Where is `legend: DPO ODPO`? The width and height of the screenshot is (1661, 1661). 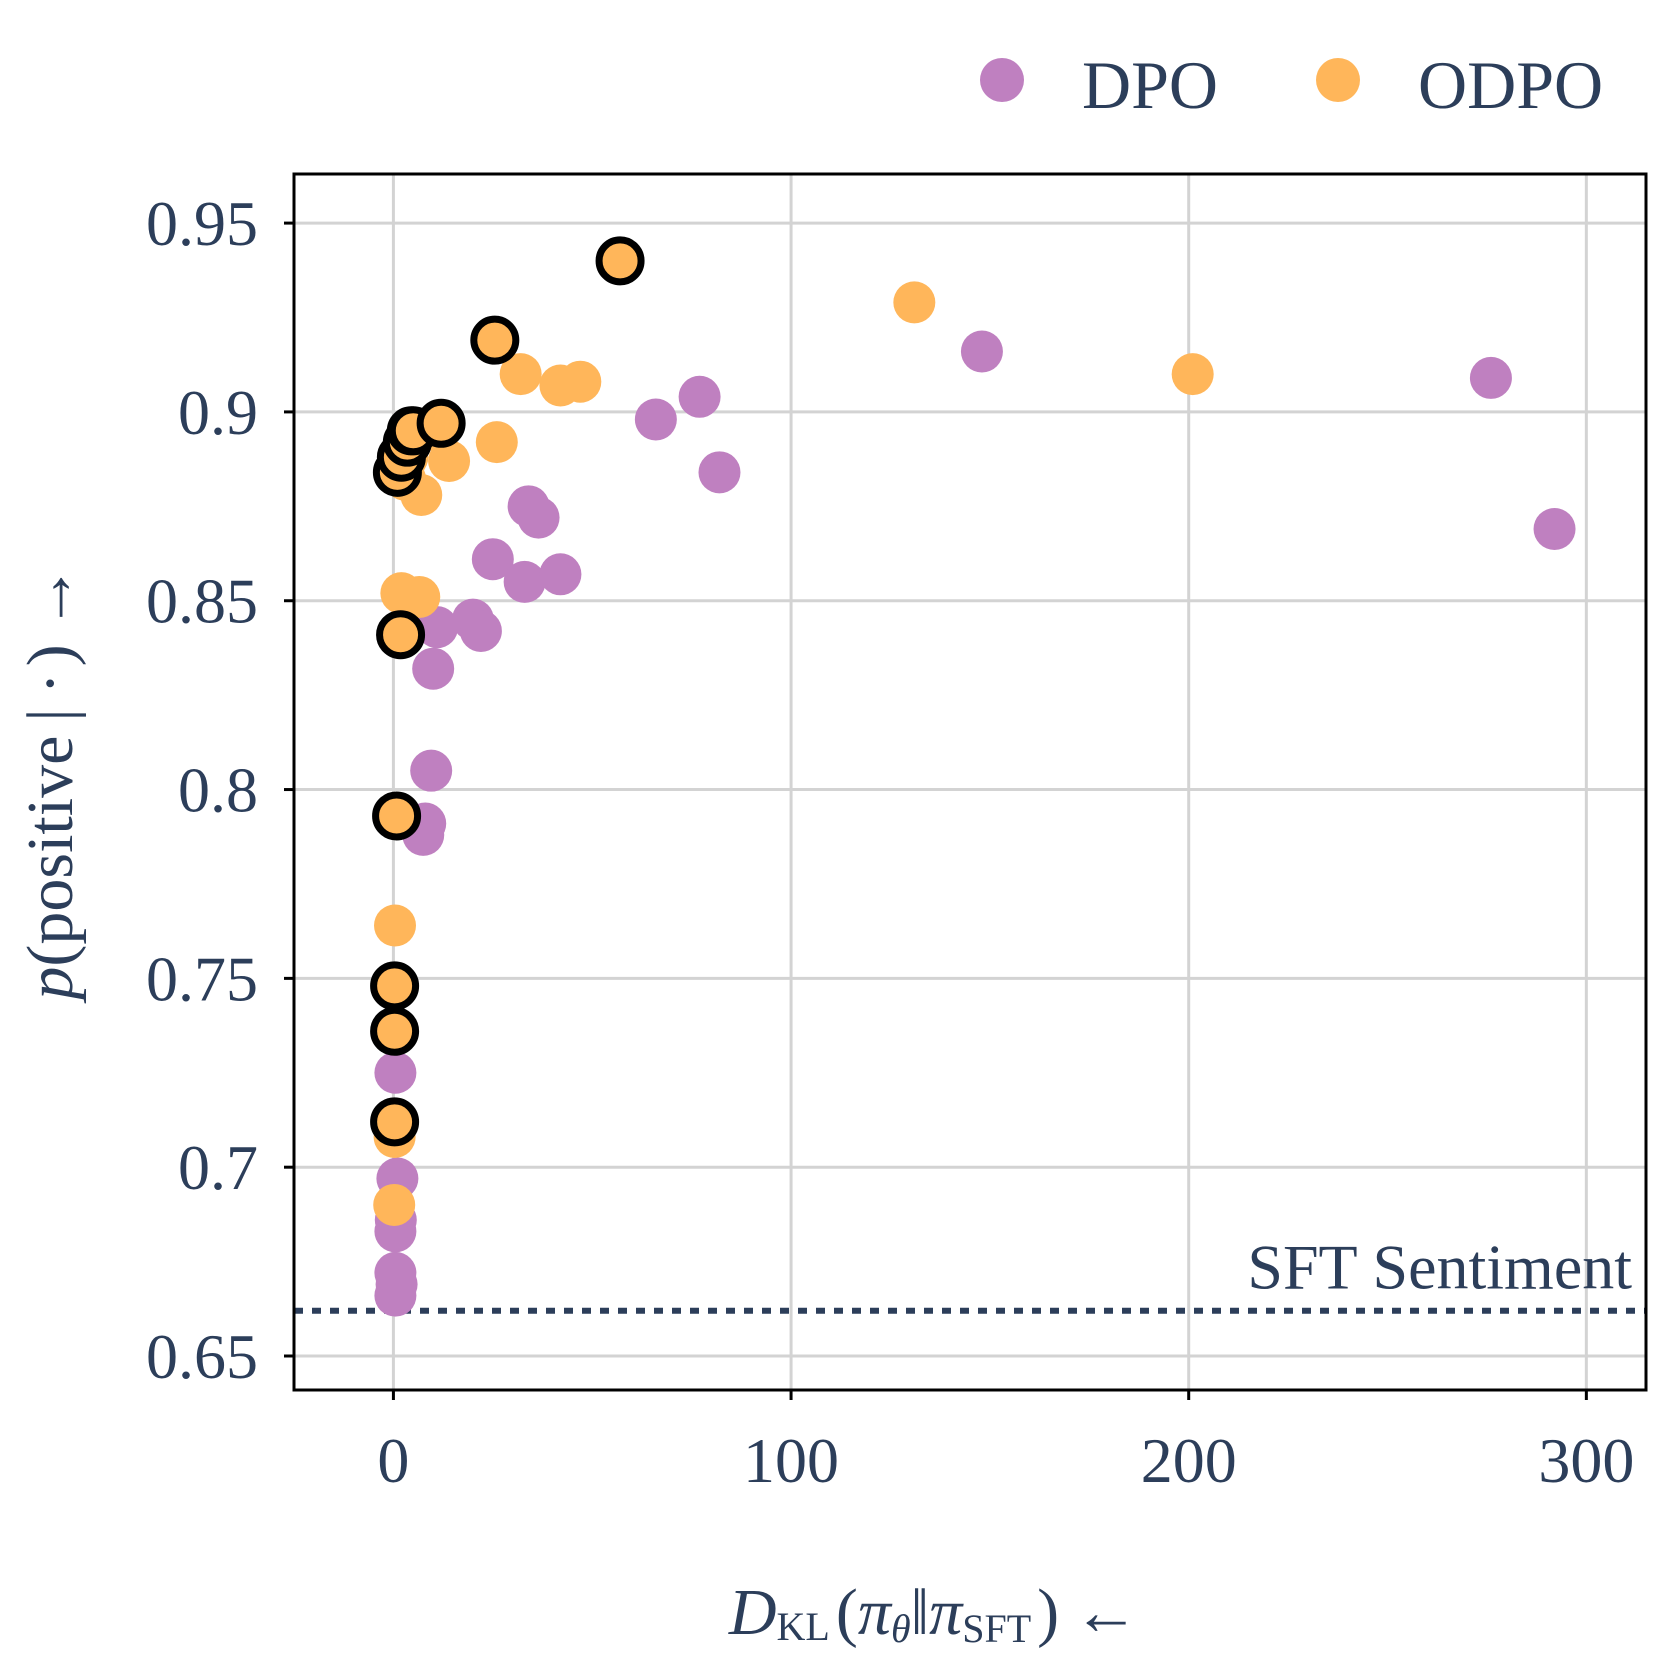 legend: DPO ODPO is located at coordinates (1291, 85).